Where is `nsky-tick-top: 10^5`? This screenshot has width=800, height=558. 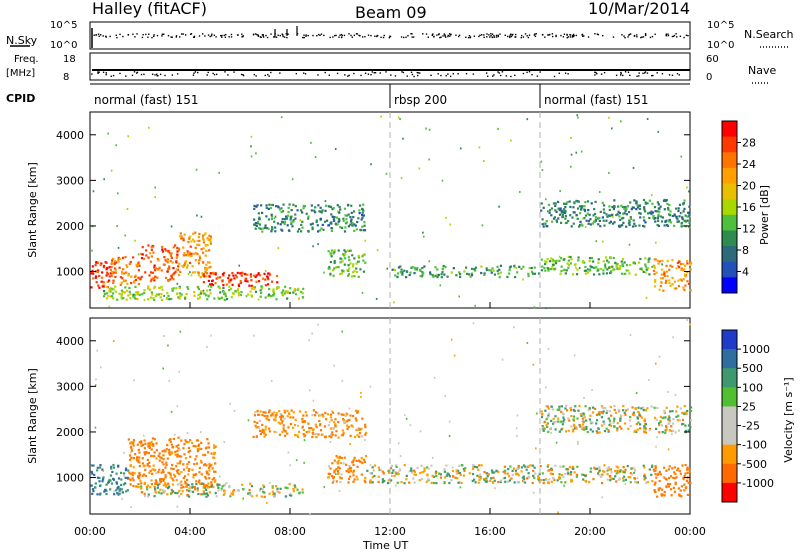 nsky-tick-top: 10^5 is located at coordinates (63, 25).